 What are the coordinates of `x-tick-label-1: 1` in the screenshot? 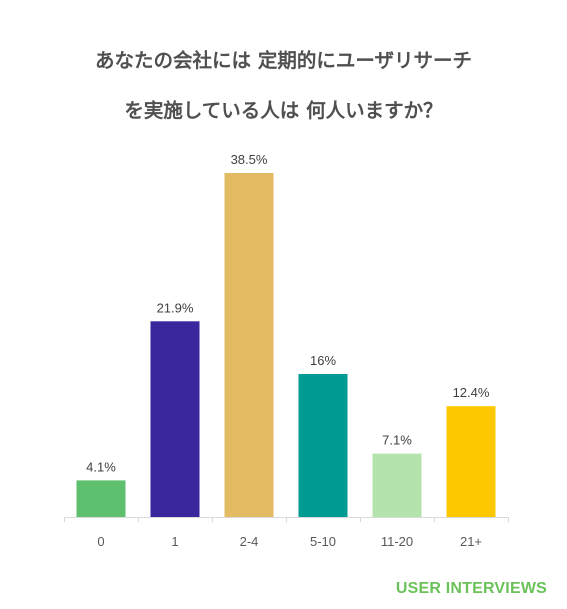 It's located at (174, 541).